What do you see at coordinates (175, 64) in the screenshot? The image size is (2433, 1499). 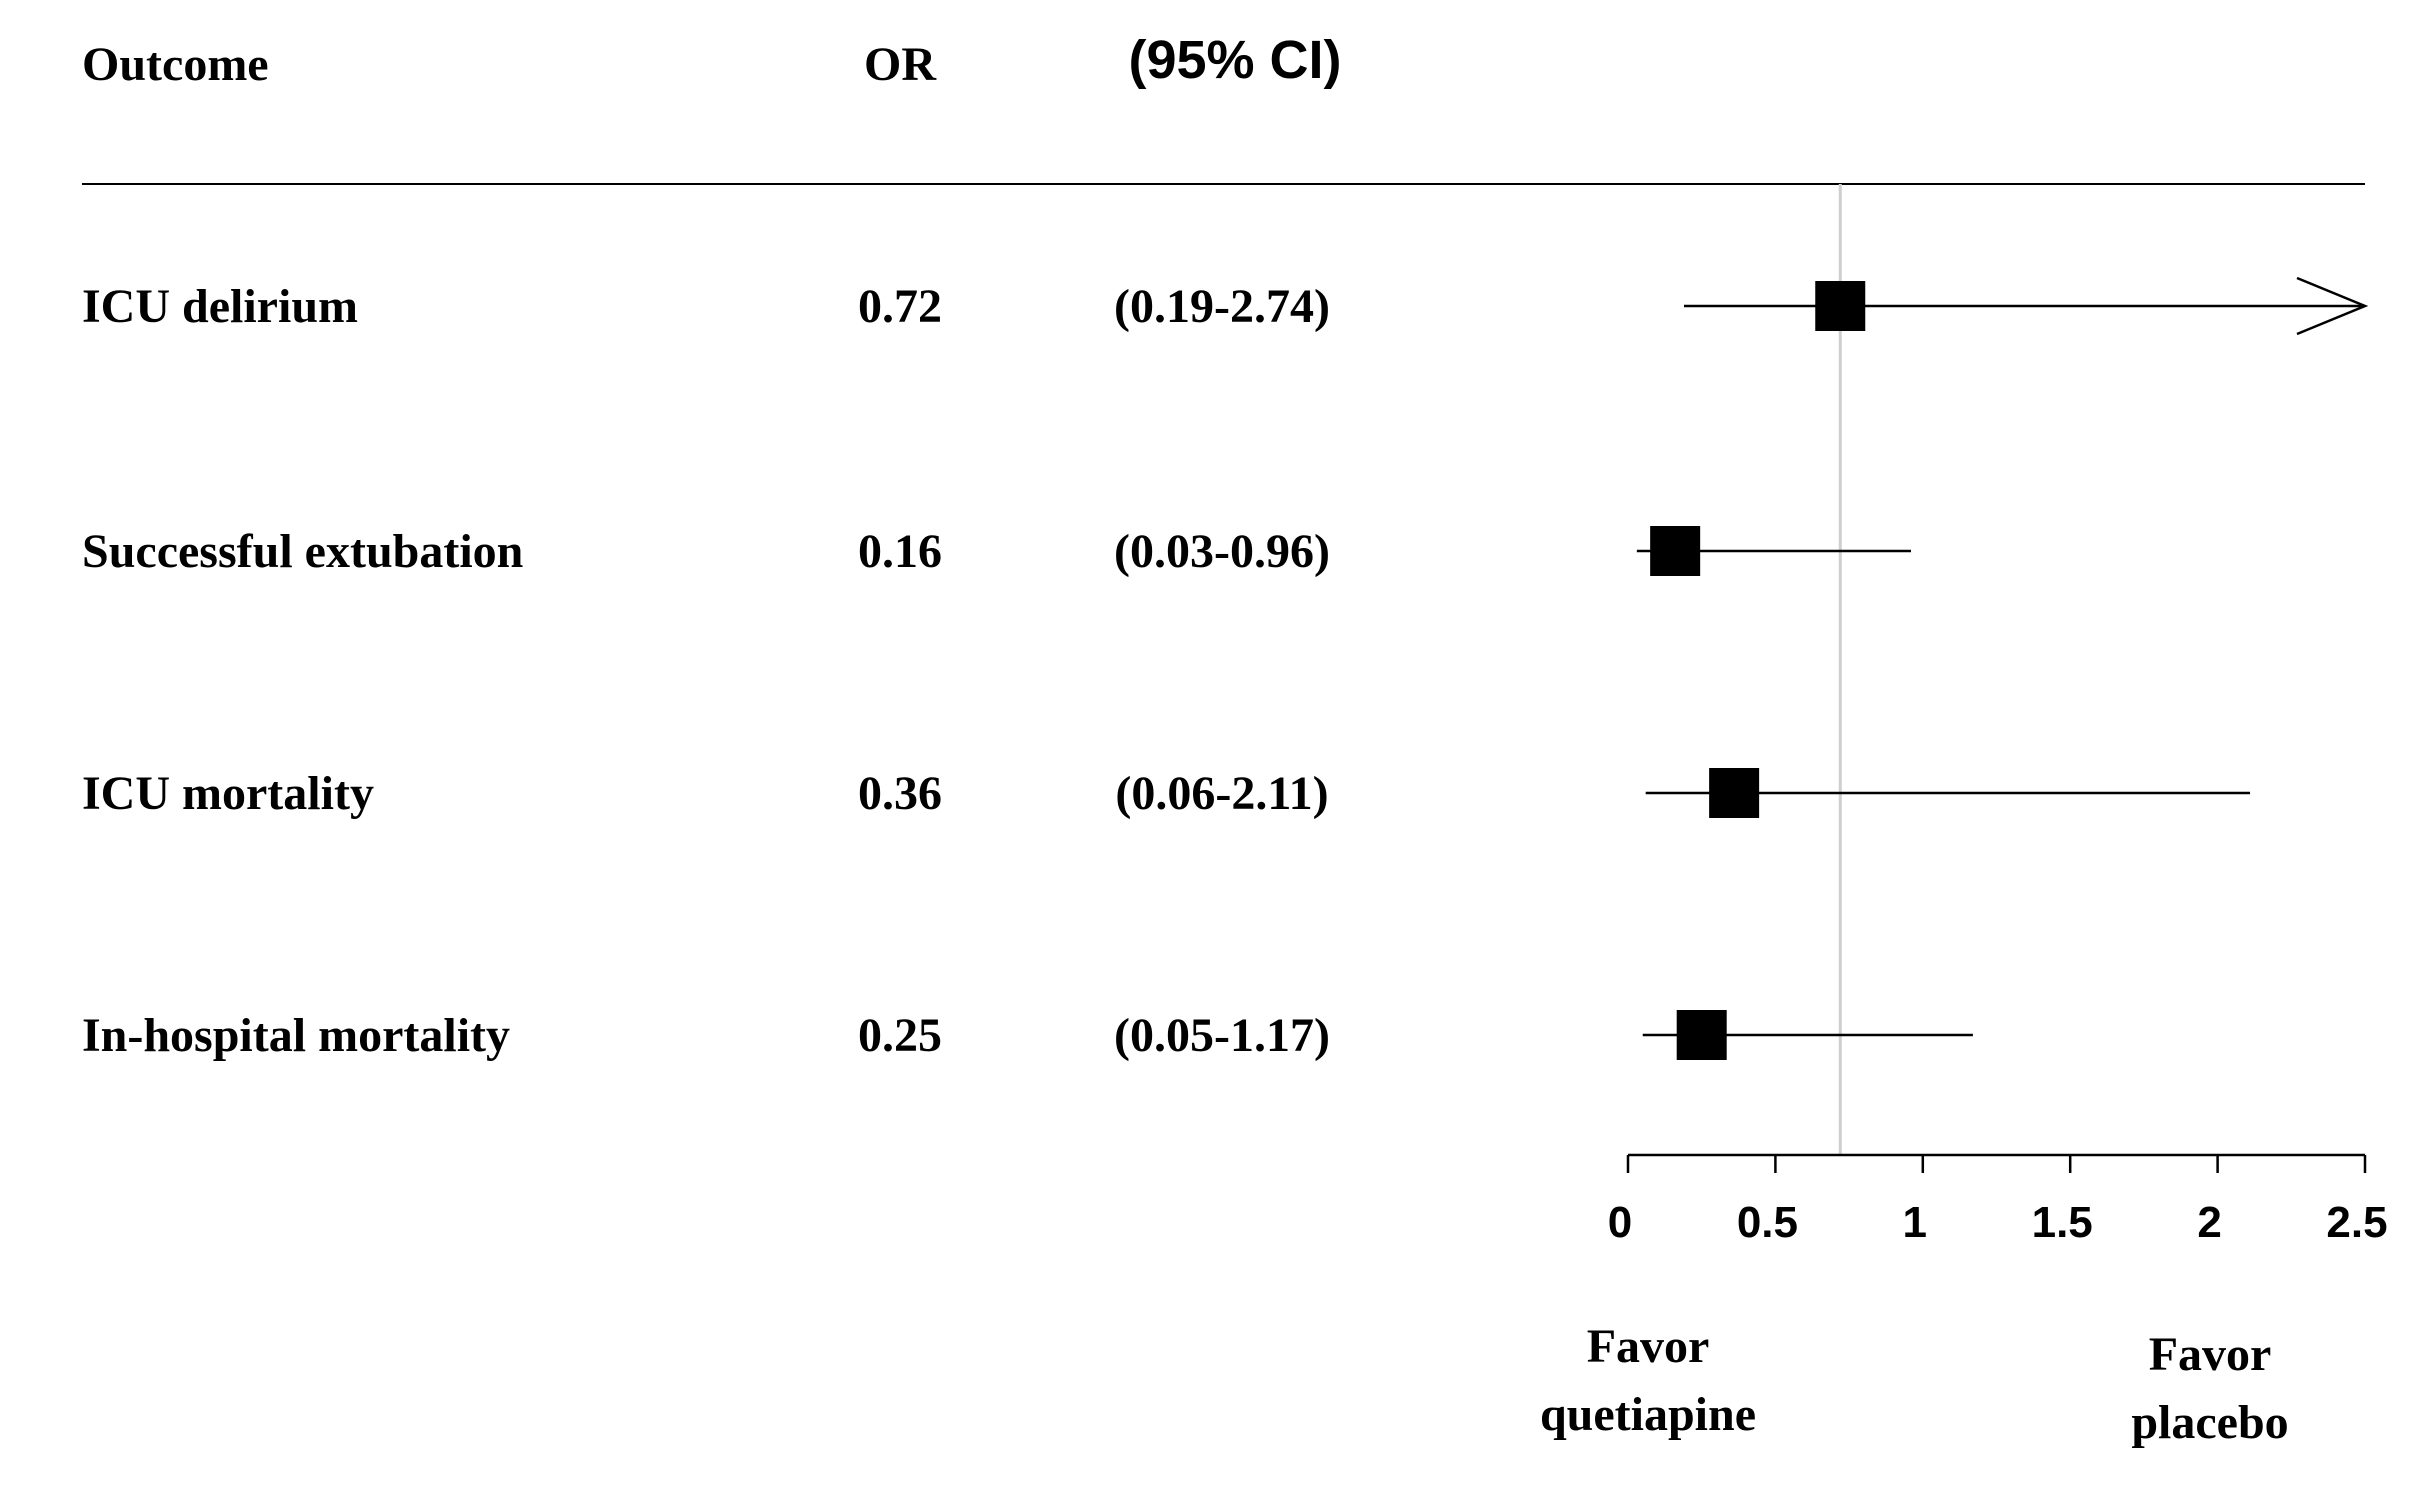 I see `header-outcome: Outcome` at bounding box center [175, 64].